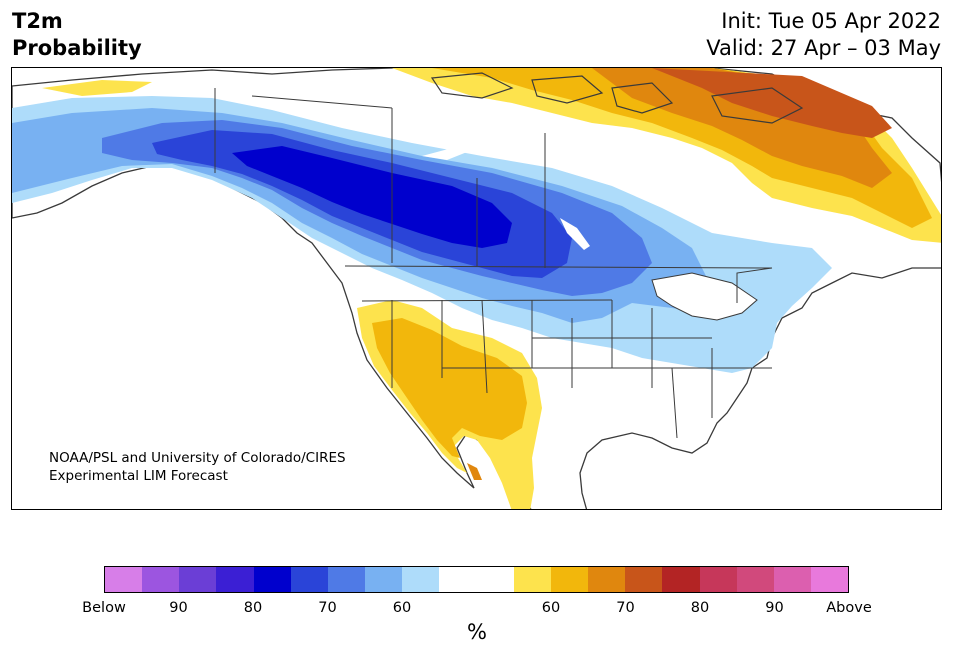 Image resolution: width=953 pixels, height=659 pixels. I want to click on arctic-islands, so click(617, 98).